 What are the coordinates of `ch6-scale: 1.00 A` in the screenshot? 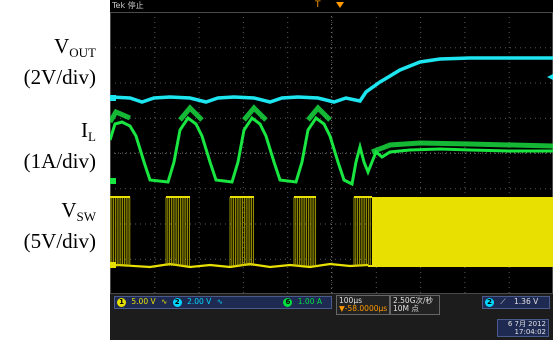 It's located at (309, 301).